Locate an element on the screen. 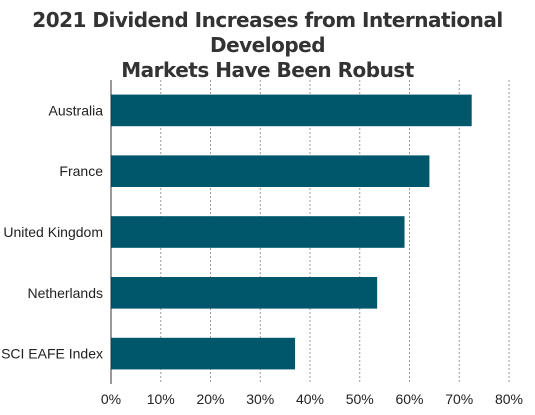 The height and width of the screenshot is (415, 535). bar-netherlands is located at coordinates (244, 292).